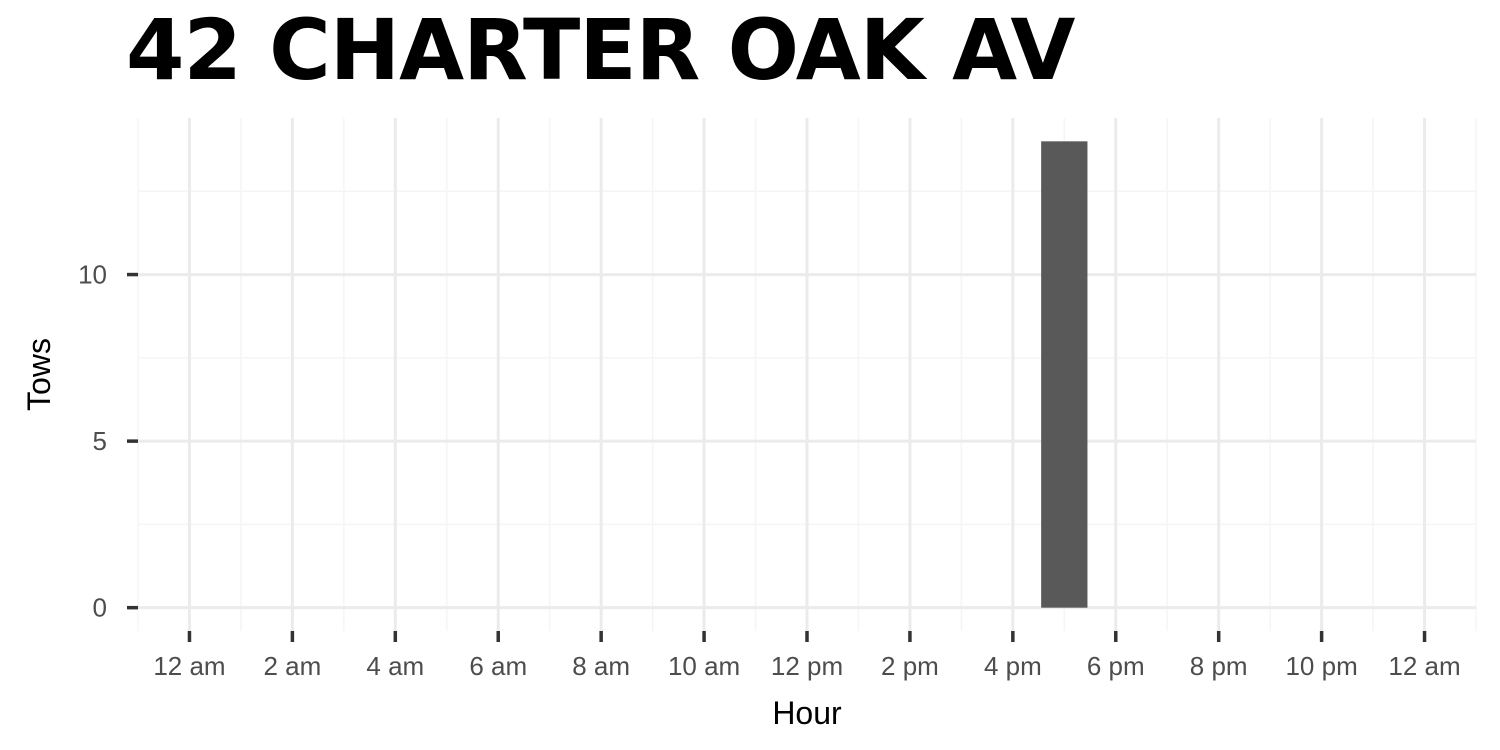 The width and height of the screenshot is (1500, 750). I want to click on x-tick-label: 4 am, so click(395, 666).